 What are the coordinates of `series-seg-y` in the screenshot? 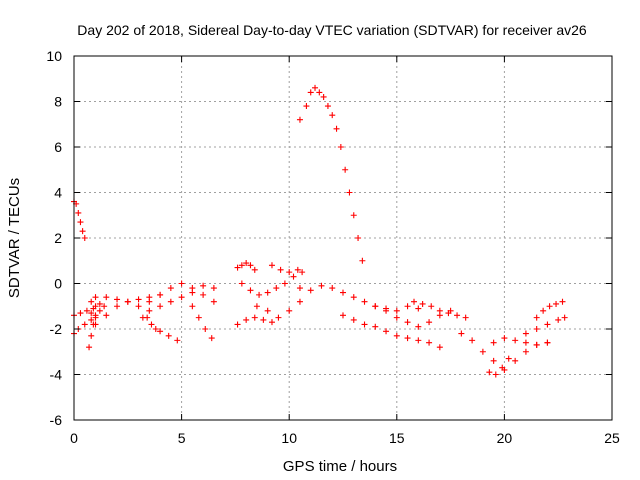 It's located at (545, 325).